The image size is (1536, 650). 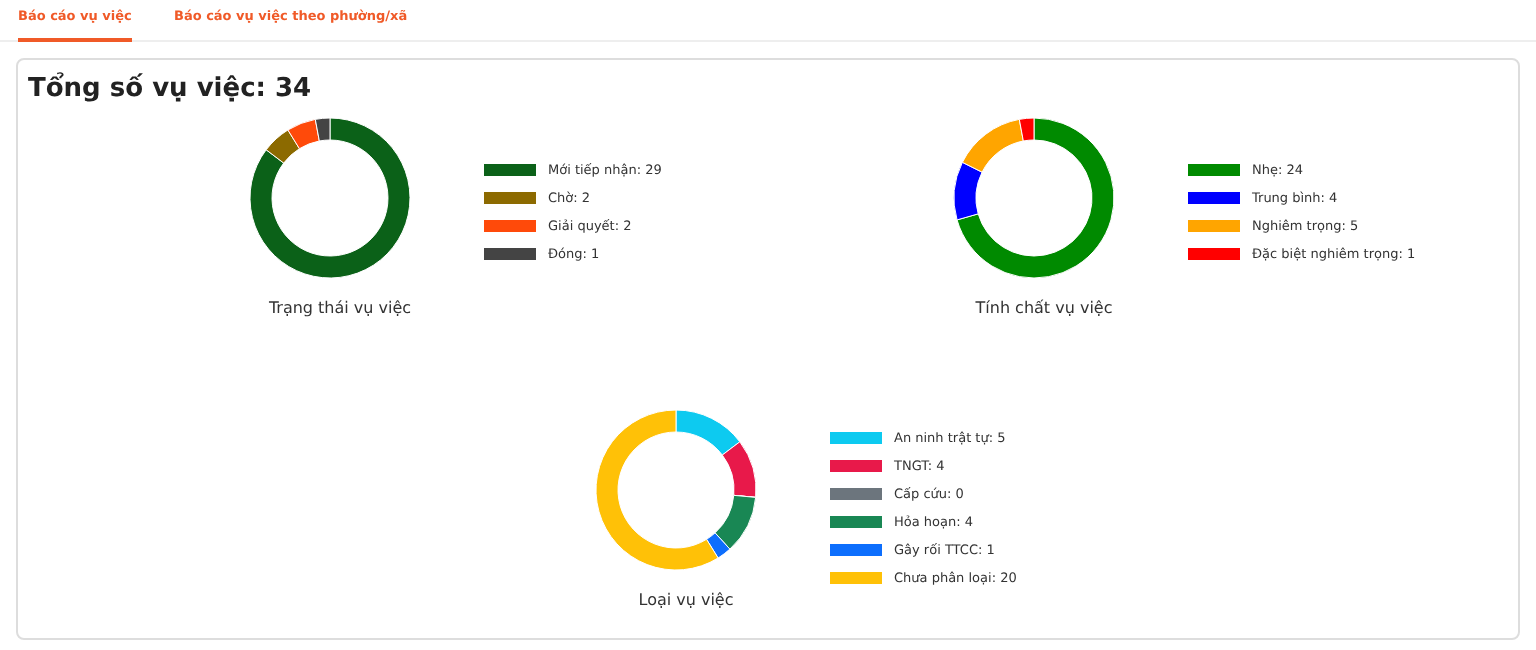 What do you see at coordinates (339, 308) in the screenshot?
I see `text: Trạng thái vụ việc` at bounding box center [339, 308].